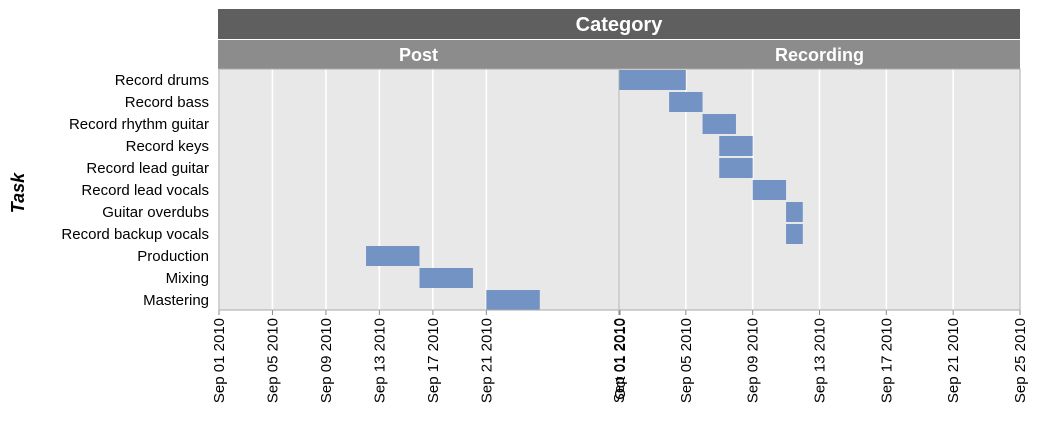 The image size is (1037, 423). I want to click on panel-title-recording: Recording, so click(819, 55).